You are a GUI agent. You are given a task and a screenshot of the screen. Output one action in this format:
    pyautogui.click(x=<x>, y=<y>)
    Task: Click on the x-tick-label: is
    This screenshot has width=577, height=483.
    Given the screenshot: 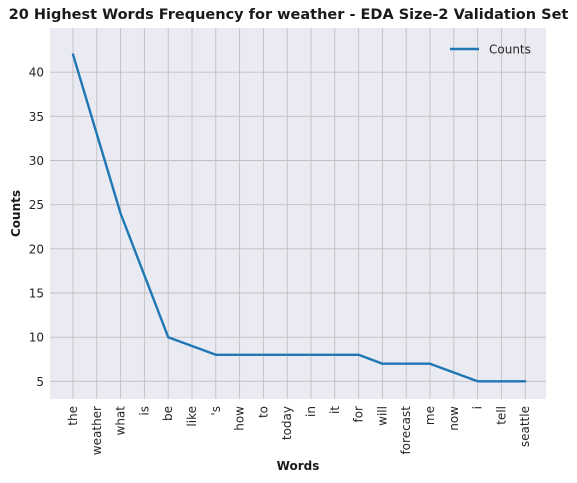 What is the action you would take?
    pyautogui.click(x=144, y=411)
    